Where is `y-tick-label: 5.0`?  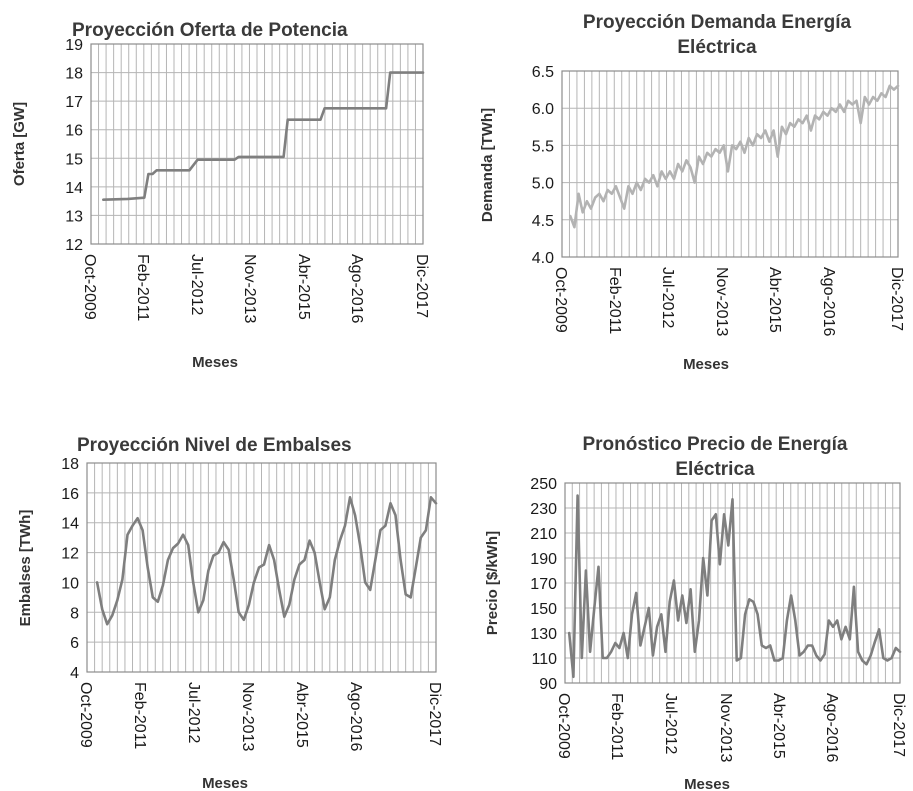 y-tick-label: 5.0 is located at coordinates (543, 184).